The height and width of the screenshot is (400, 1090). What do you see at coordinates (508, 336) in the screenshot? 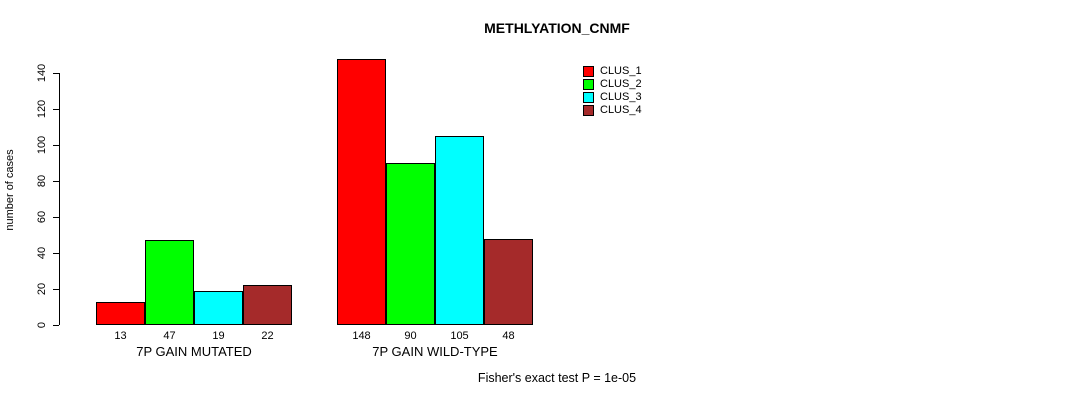
I see `bar-value-label: 48` at bounding box center [508, 336].